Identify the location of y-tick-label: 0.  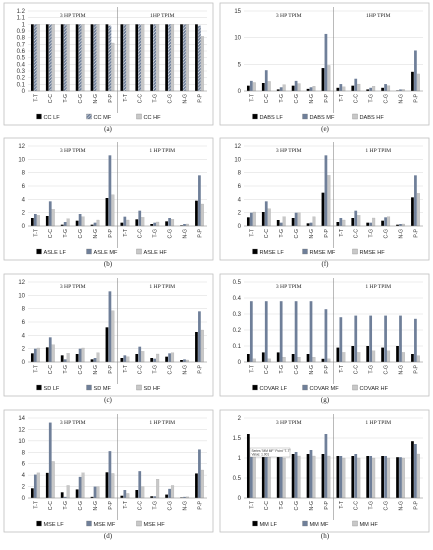
(24, 499).